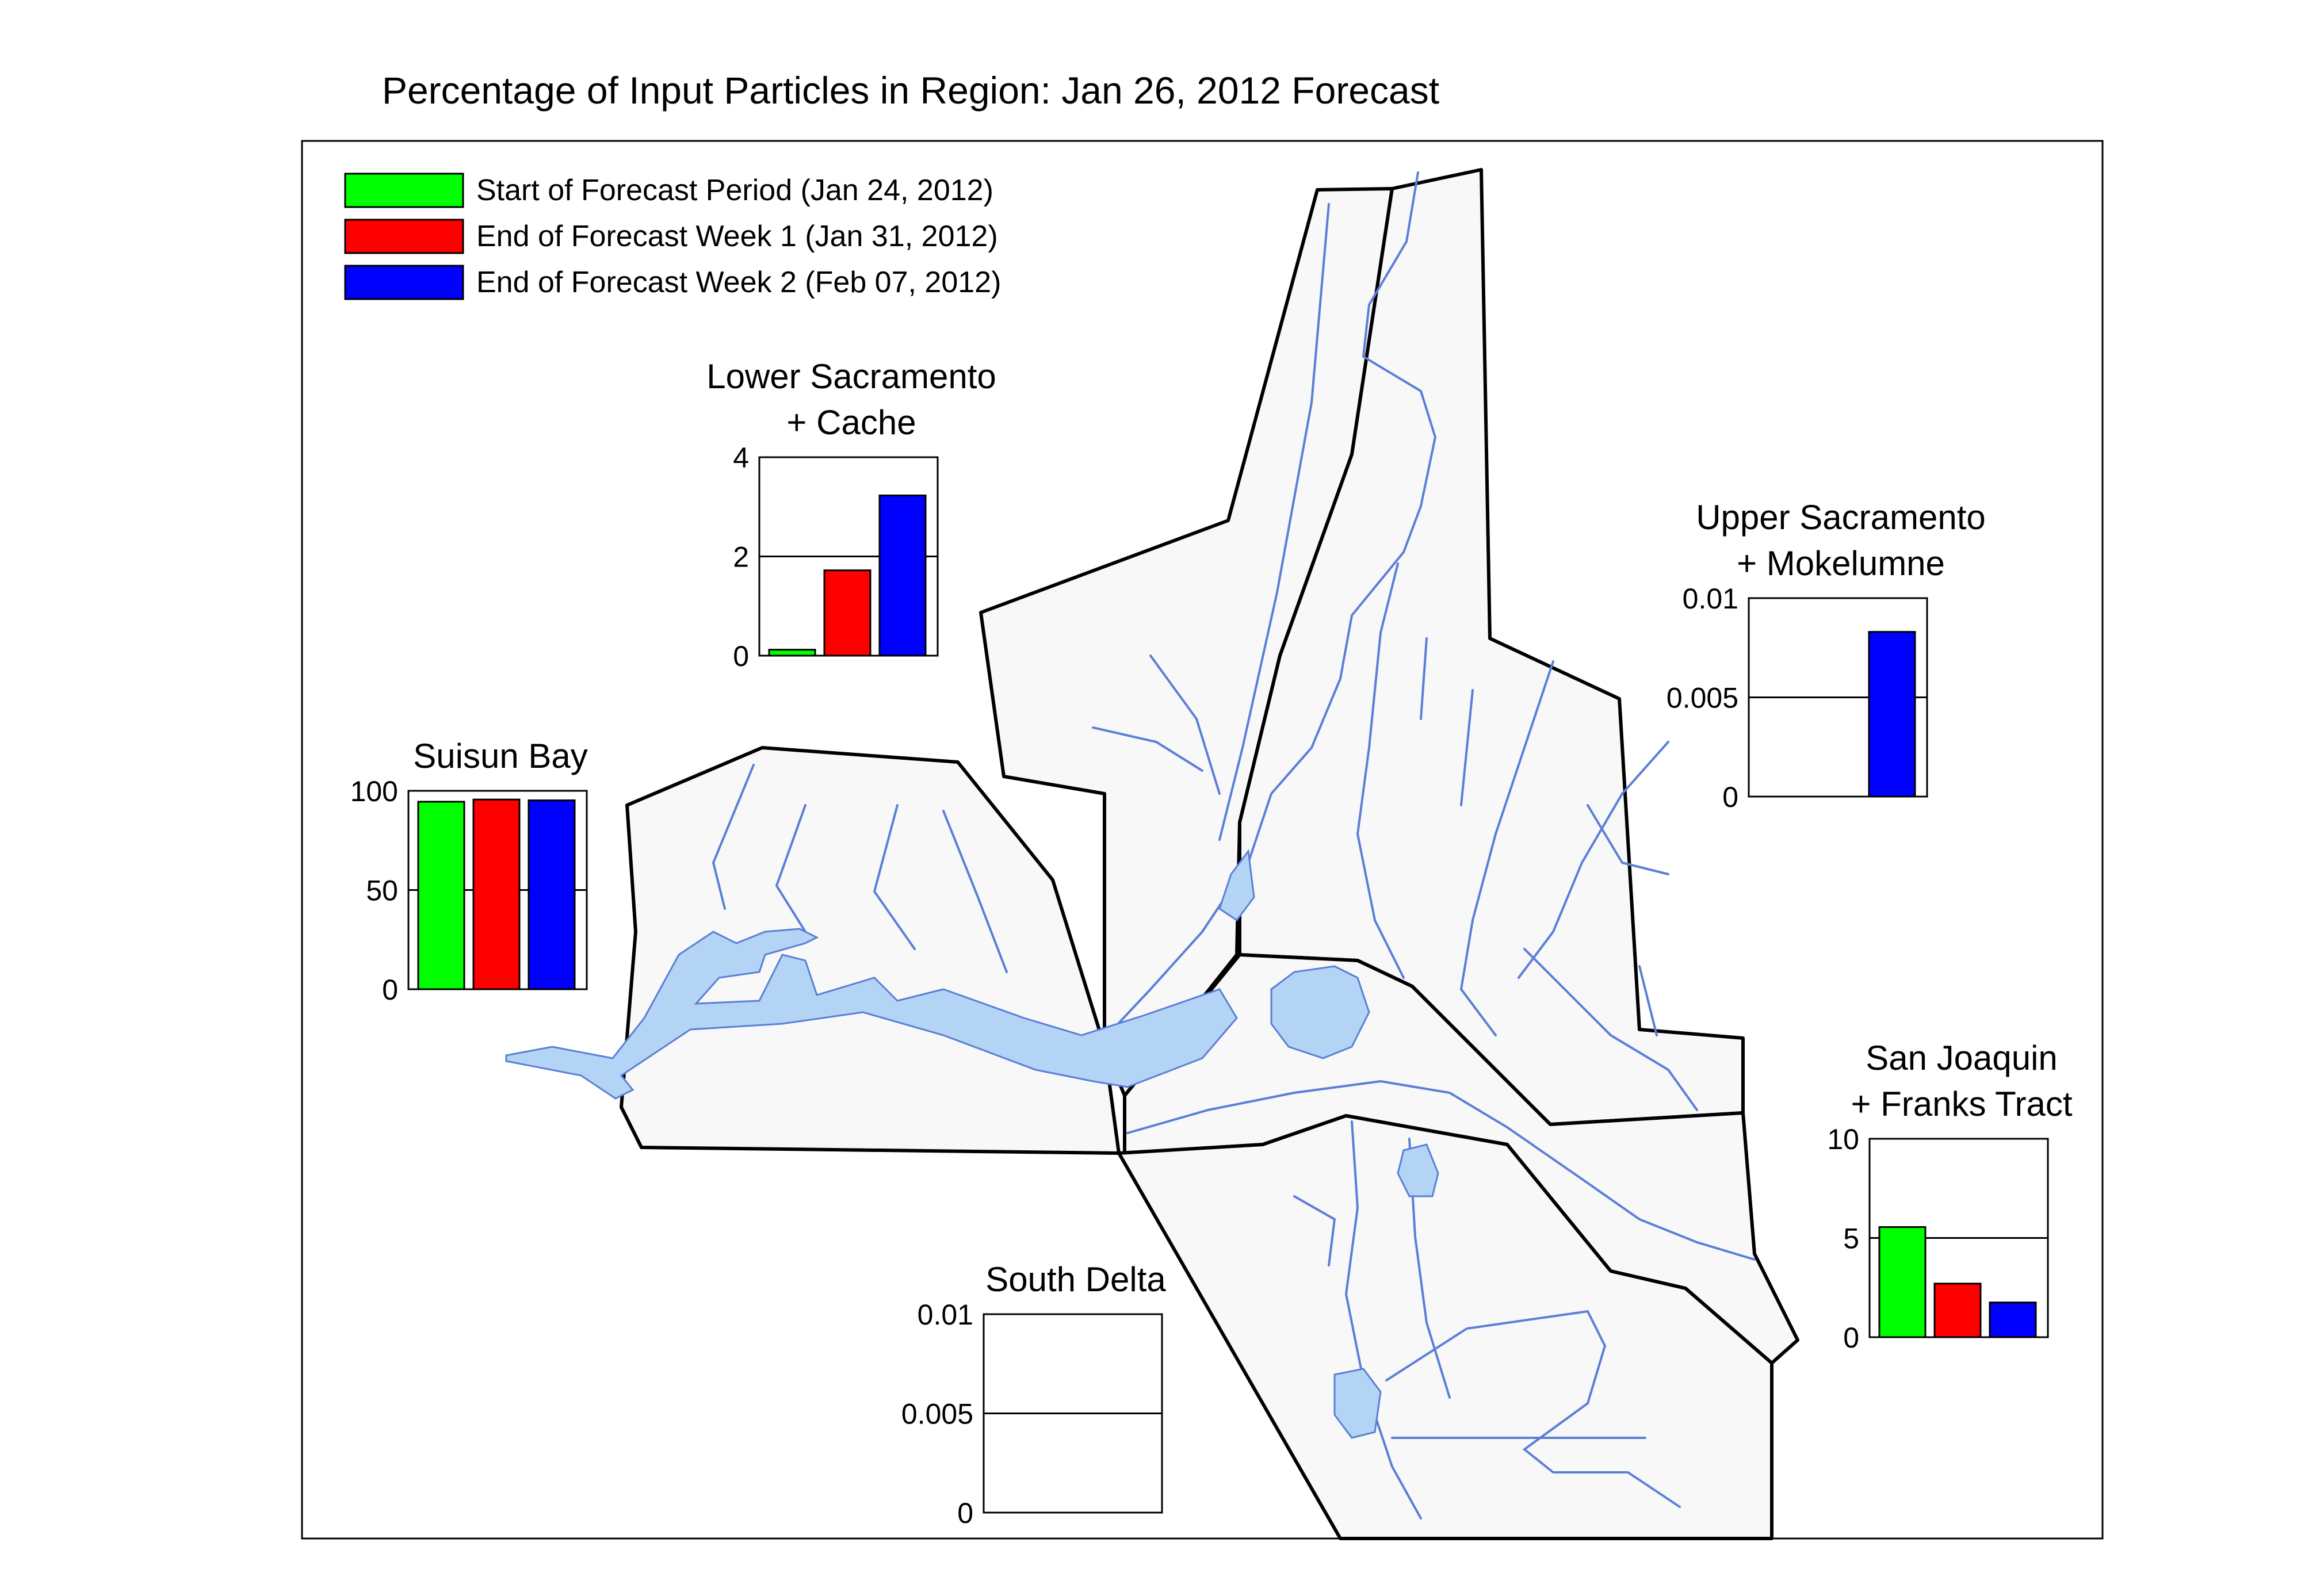  Describe the element at coordinates (737, 236) in the screenshot. I see `legend-label: End of Forecast Week 1 (Jan 31, 2012)` at that location.